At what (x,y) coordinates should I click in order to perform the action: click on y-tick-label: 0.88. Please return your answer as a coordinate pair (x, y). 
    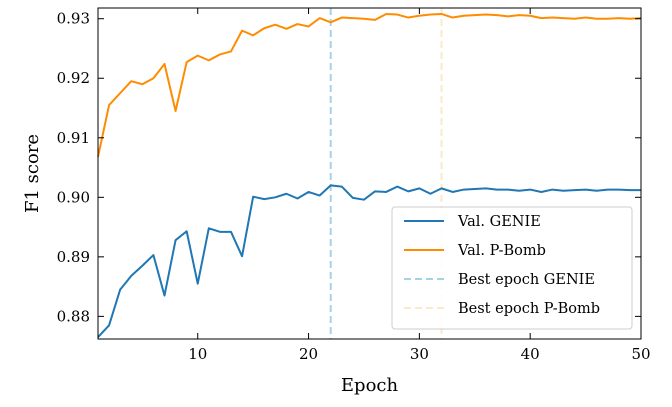
    Looking at the image, I should click on (73, 316).